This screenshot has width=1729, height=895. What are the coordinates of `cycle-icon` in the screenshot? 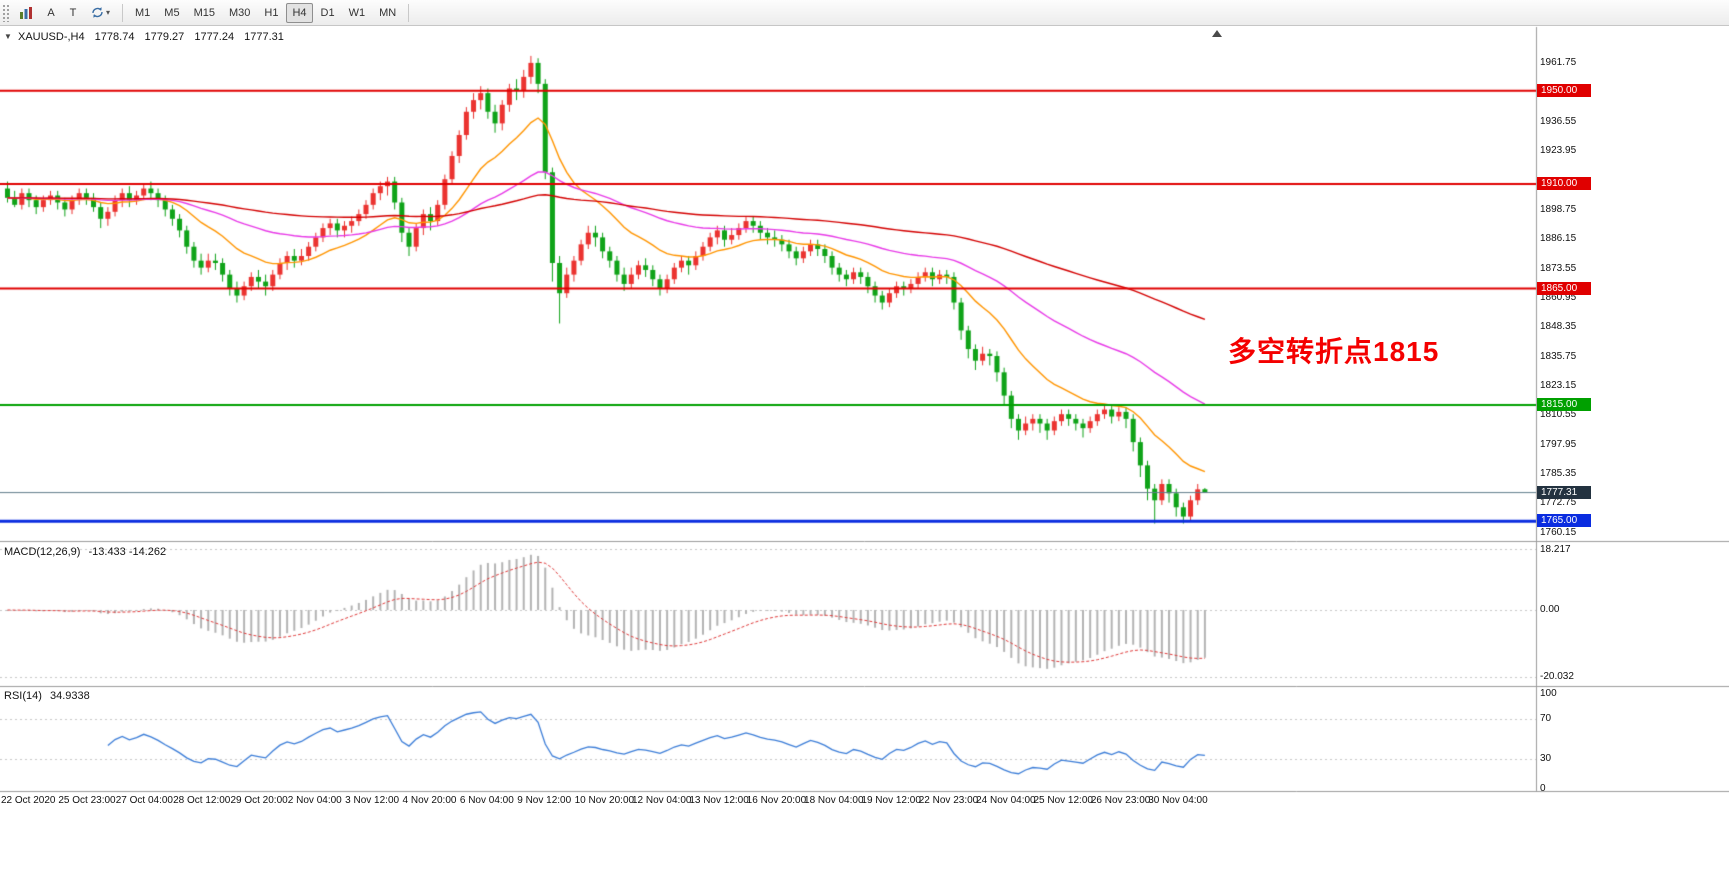 It's located at (97, 12).